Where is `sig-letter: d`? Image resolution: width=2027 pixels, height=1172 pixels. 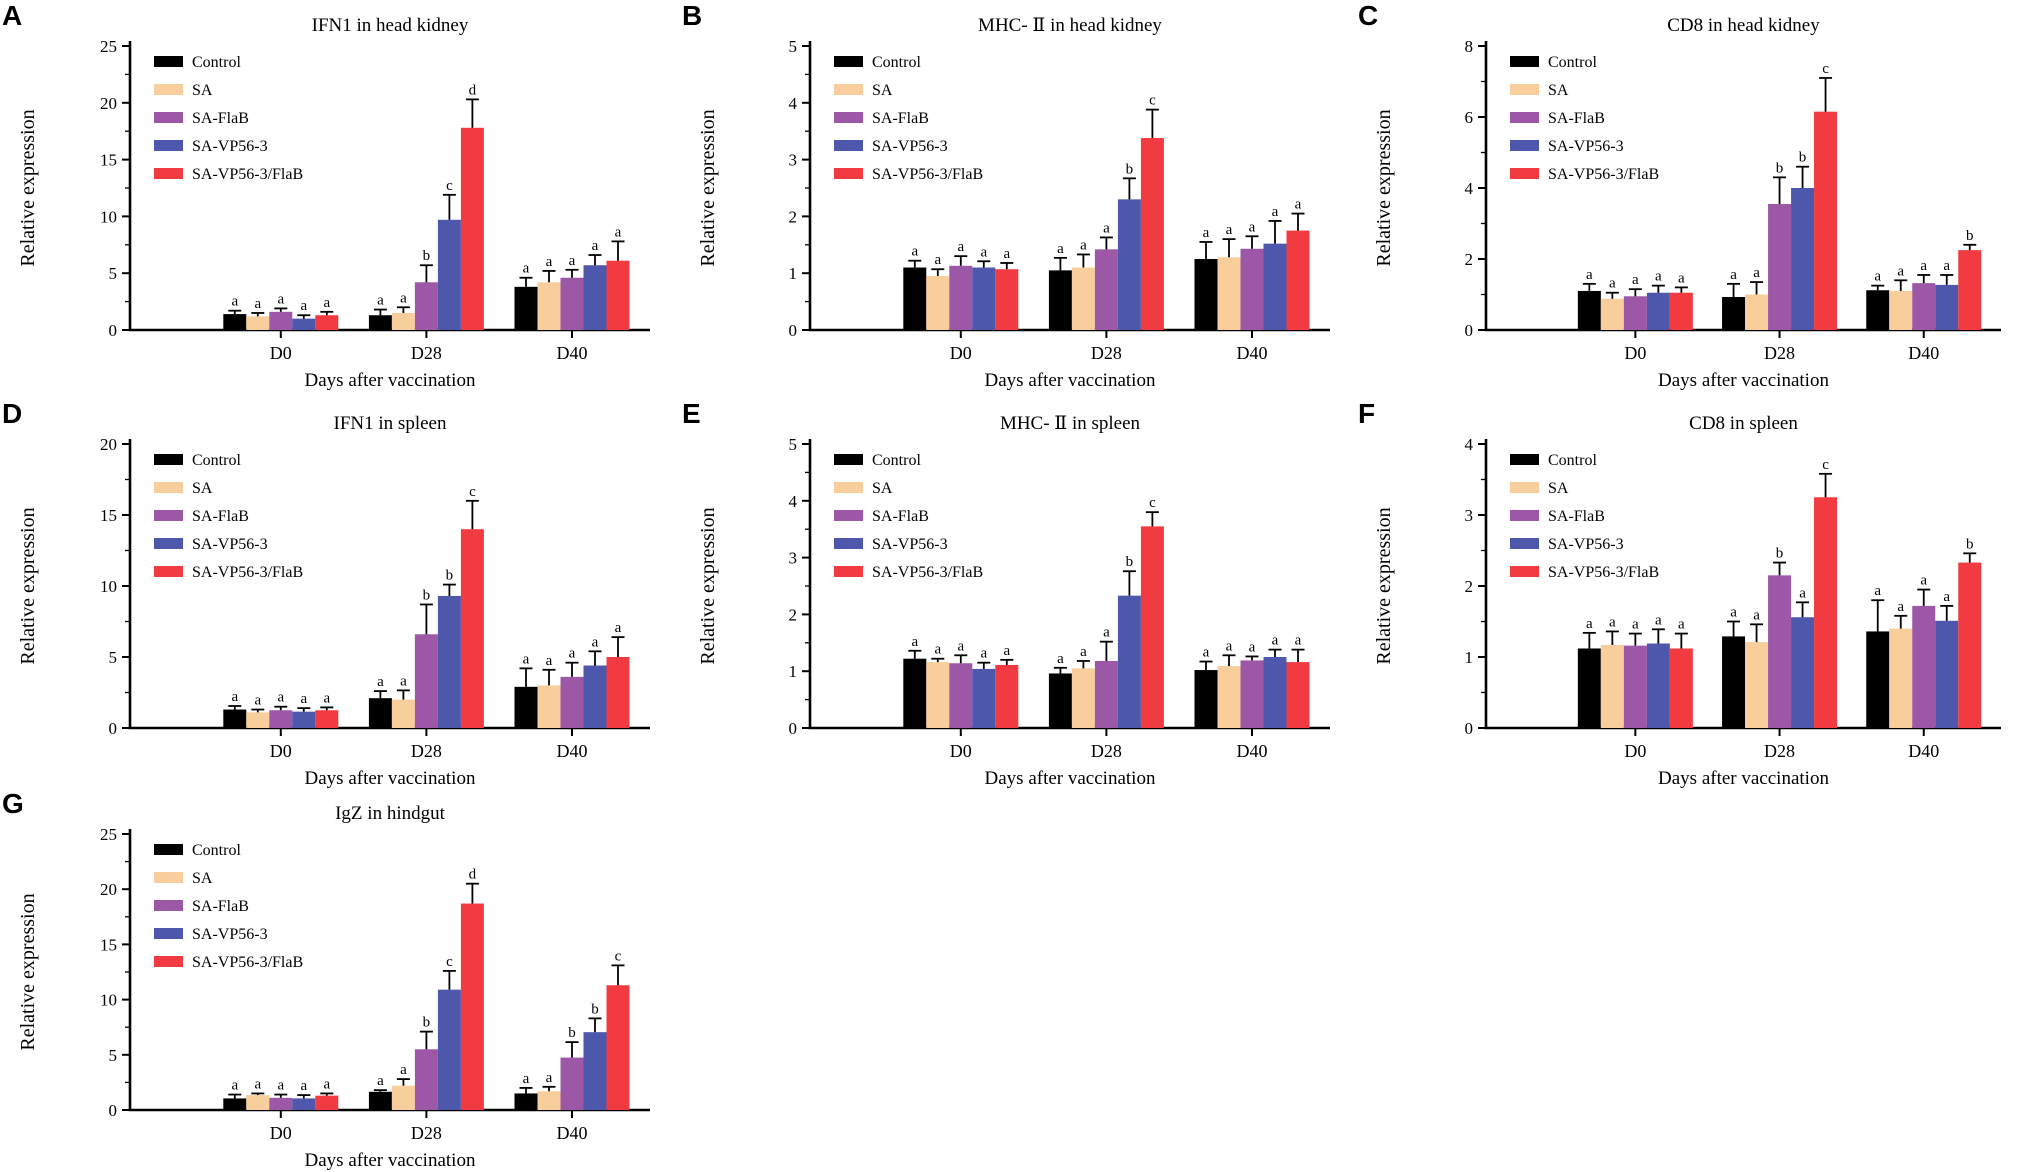 sig-letter: d is located at coordinates (473, 90).